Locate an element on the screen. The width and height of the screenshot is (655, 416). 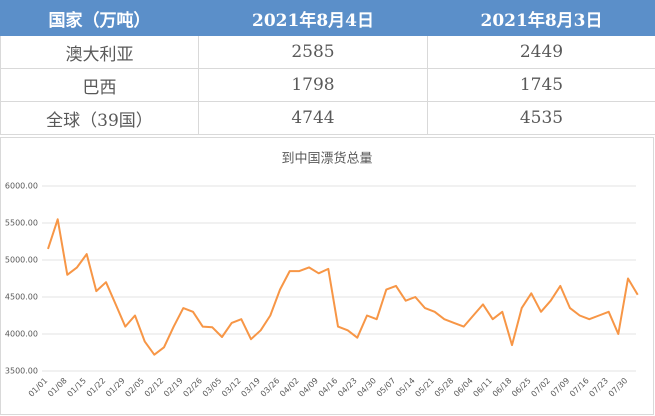
cell: 全球（39国） is located at coordinates (99, 118).